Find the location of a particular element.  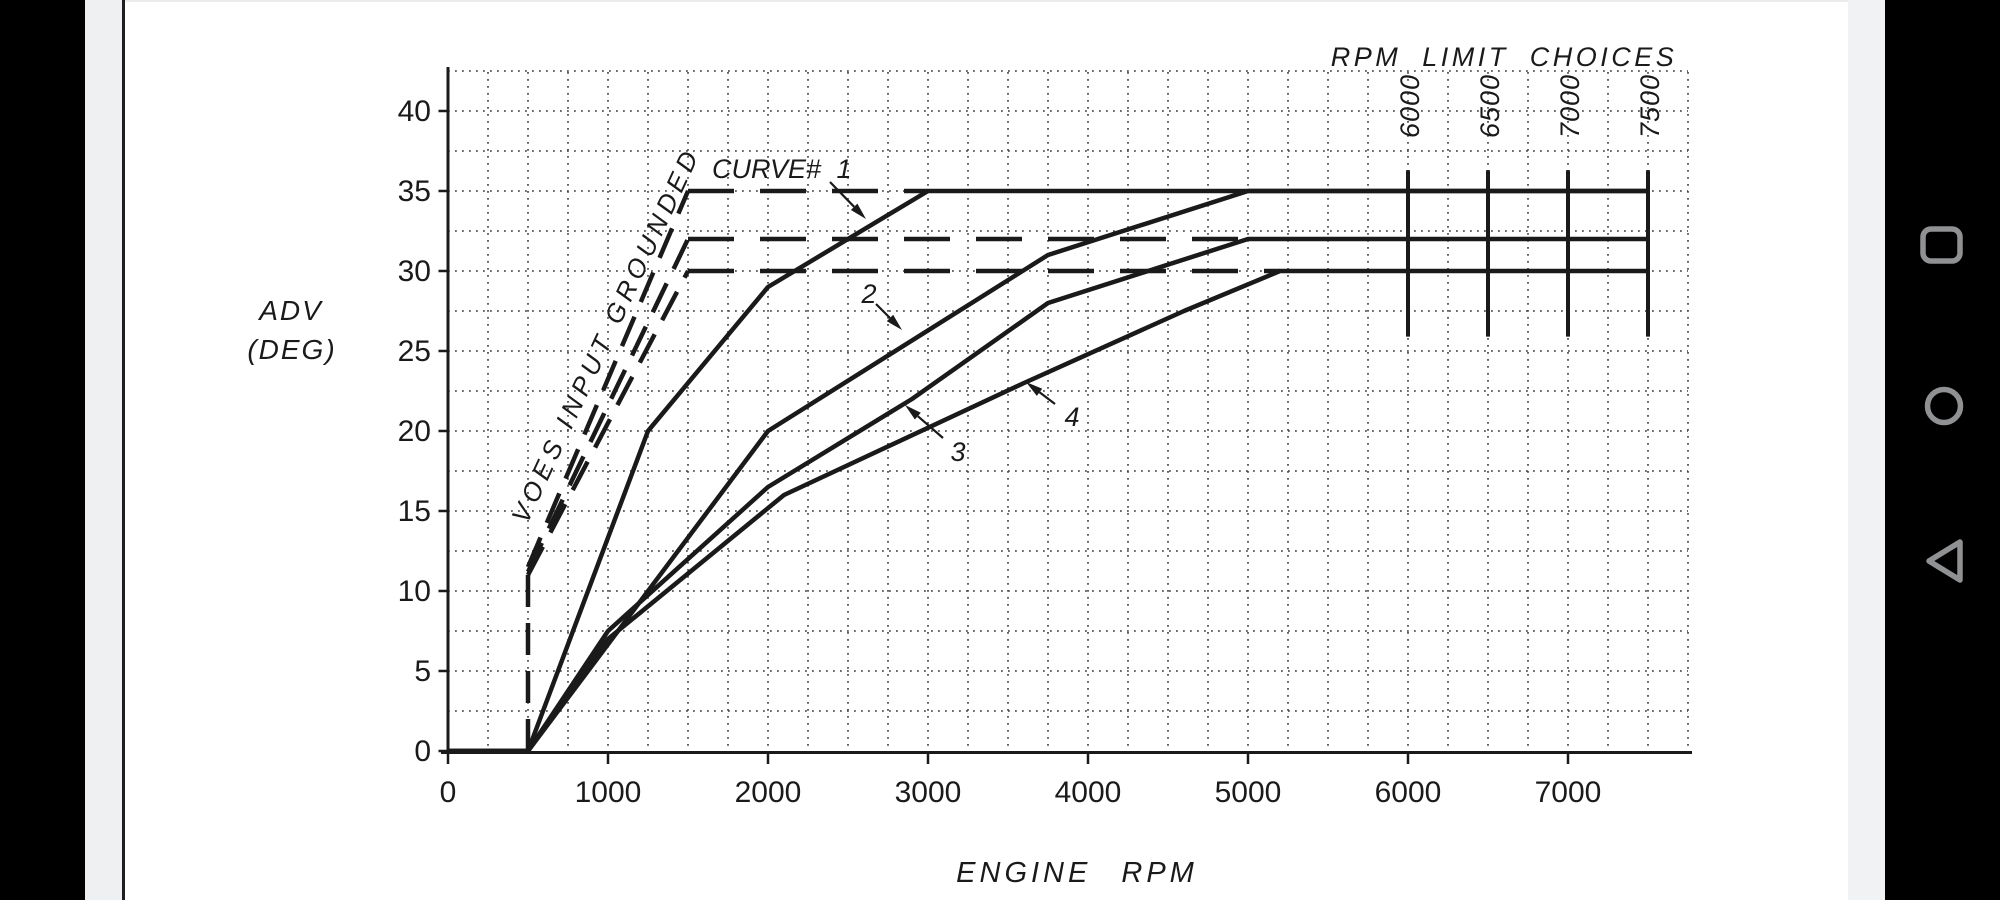

svg-text: 1000 is located at coordinates (608, 792).